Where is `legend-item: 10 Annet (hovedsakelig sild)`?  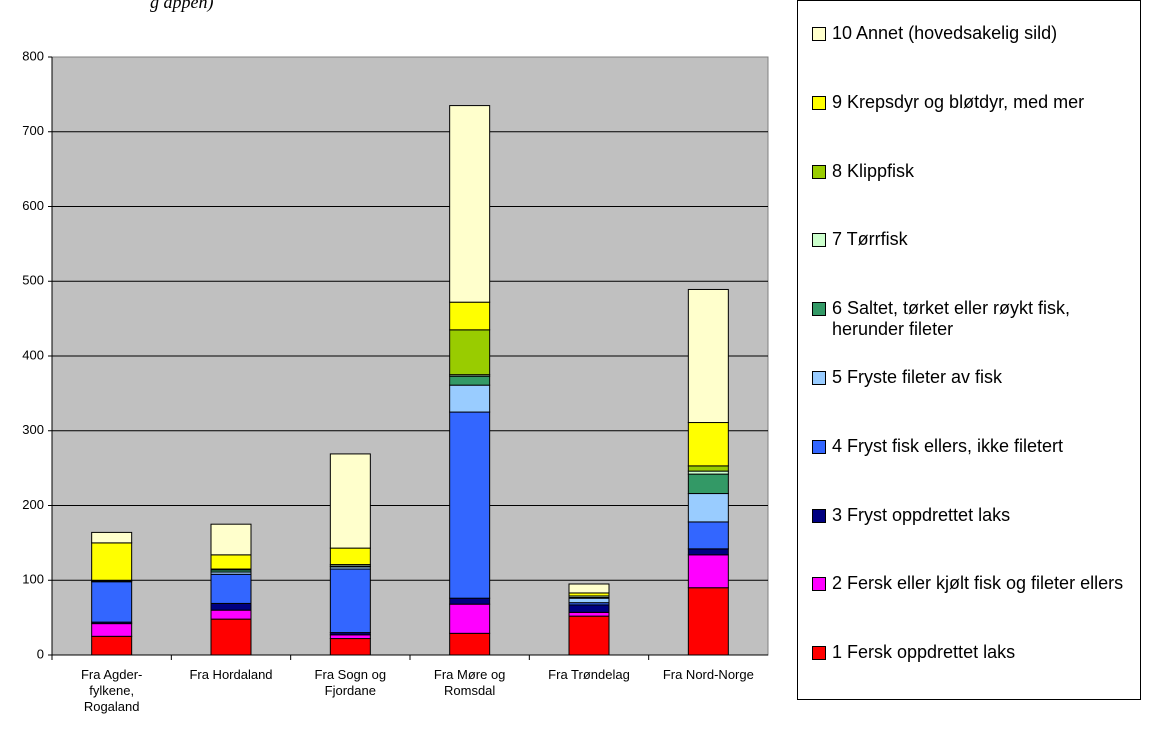 legend-item: 10 Annet (hovedsakelig sild) is located at coordinates (975, 33).